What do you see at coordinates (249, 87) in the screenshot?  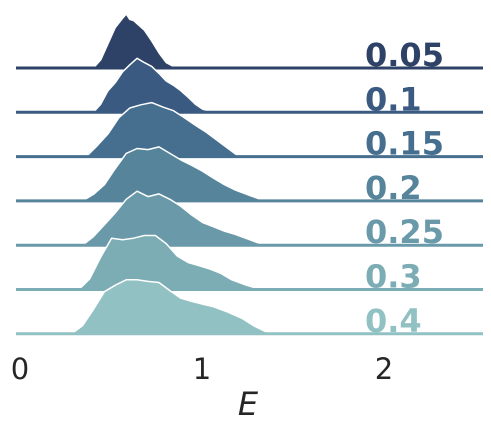 I see `ridge-row: 0.1` at bounding box center [249, 87].